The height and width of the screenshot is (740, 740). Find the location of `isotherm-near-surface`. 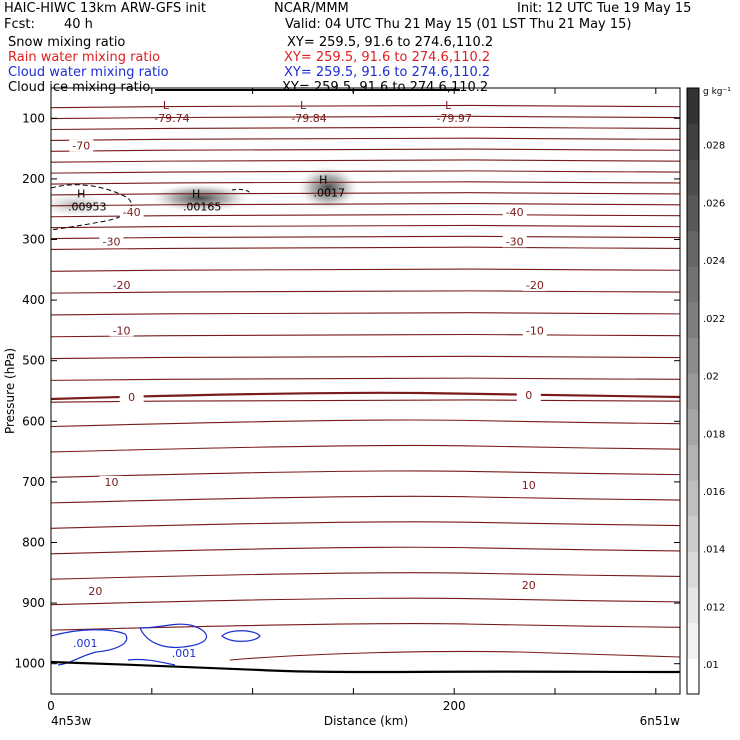

isotherm-near-surface is located at coordinates (454, 655).